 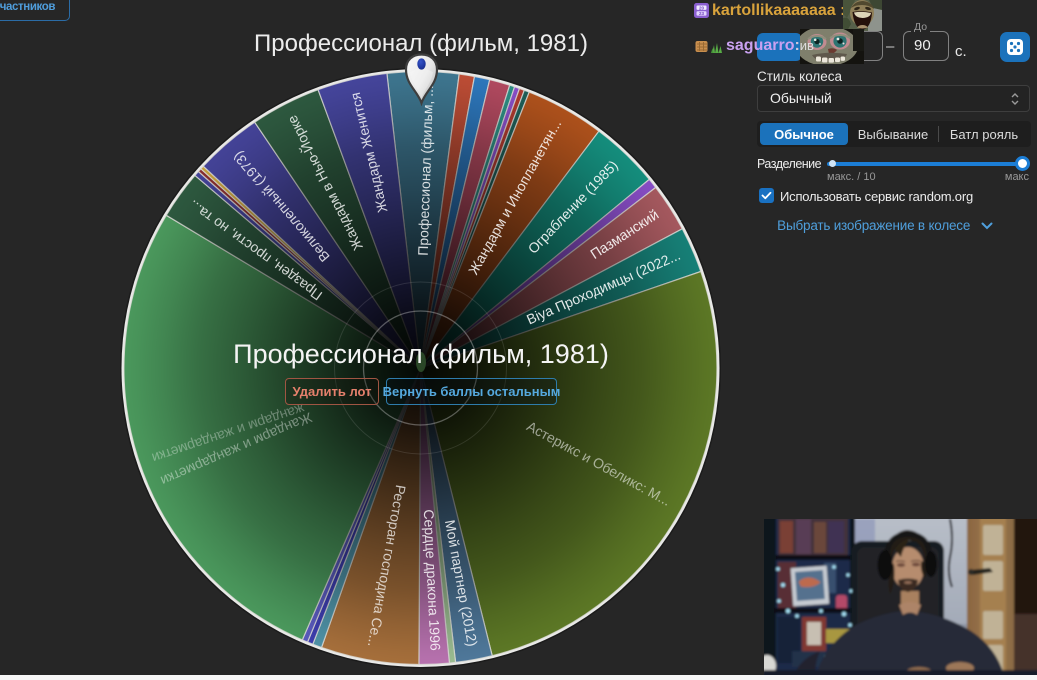 I want to click on svg-text: 23, so click(x=702, y=13).